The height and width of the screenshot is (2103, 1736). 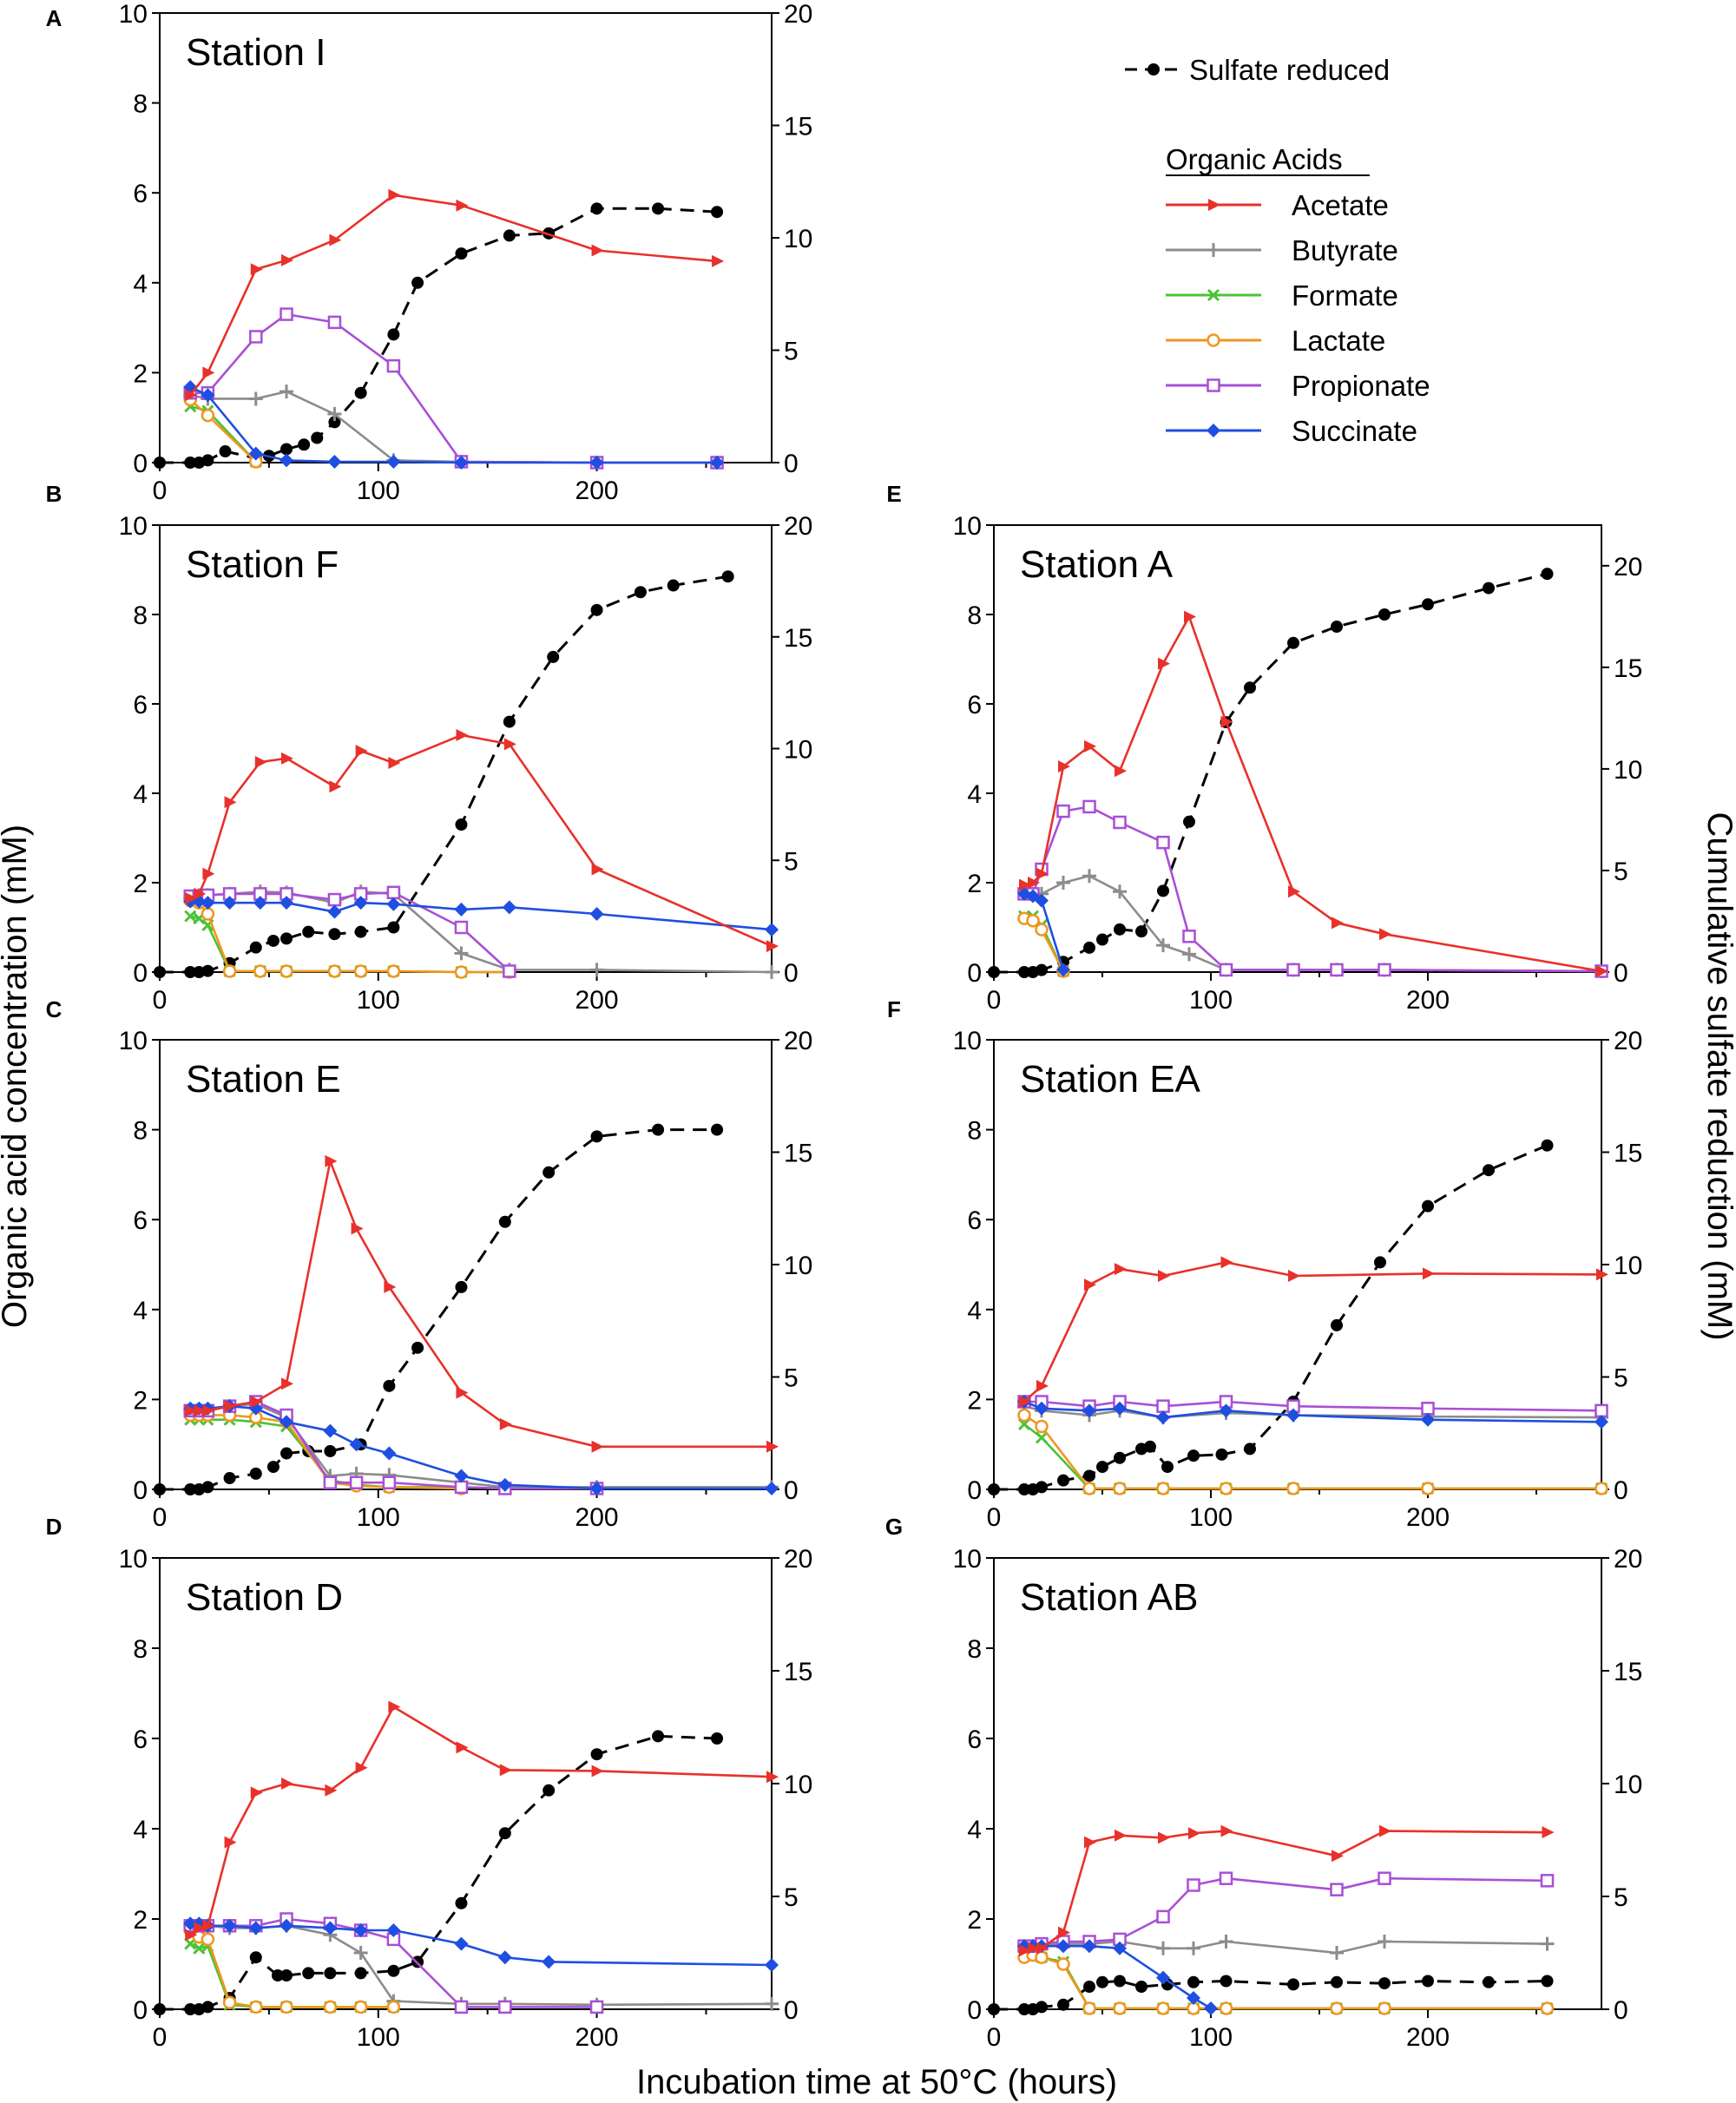 What do you see at coordinates (893, 494) in the screenshot?
I see `panel-letter: E` at bounding box center [893, 494].